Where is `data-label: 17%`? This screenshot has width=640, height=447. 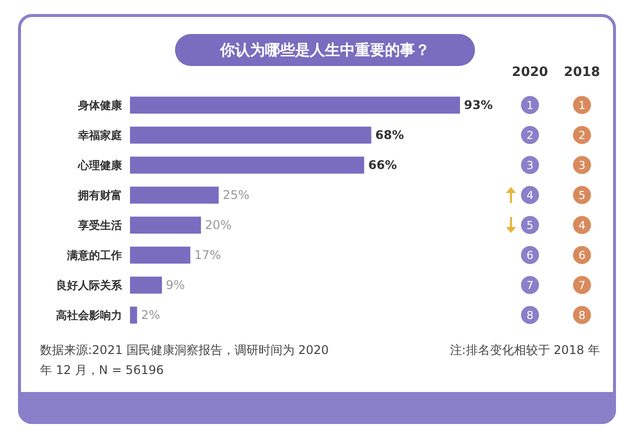
data-label: 17% is located at coordinates (207, 255).